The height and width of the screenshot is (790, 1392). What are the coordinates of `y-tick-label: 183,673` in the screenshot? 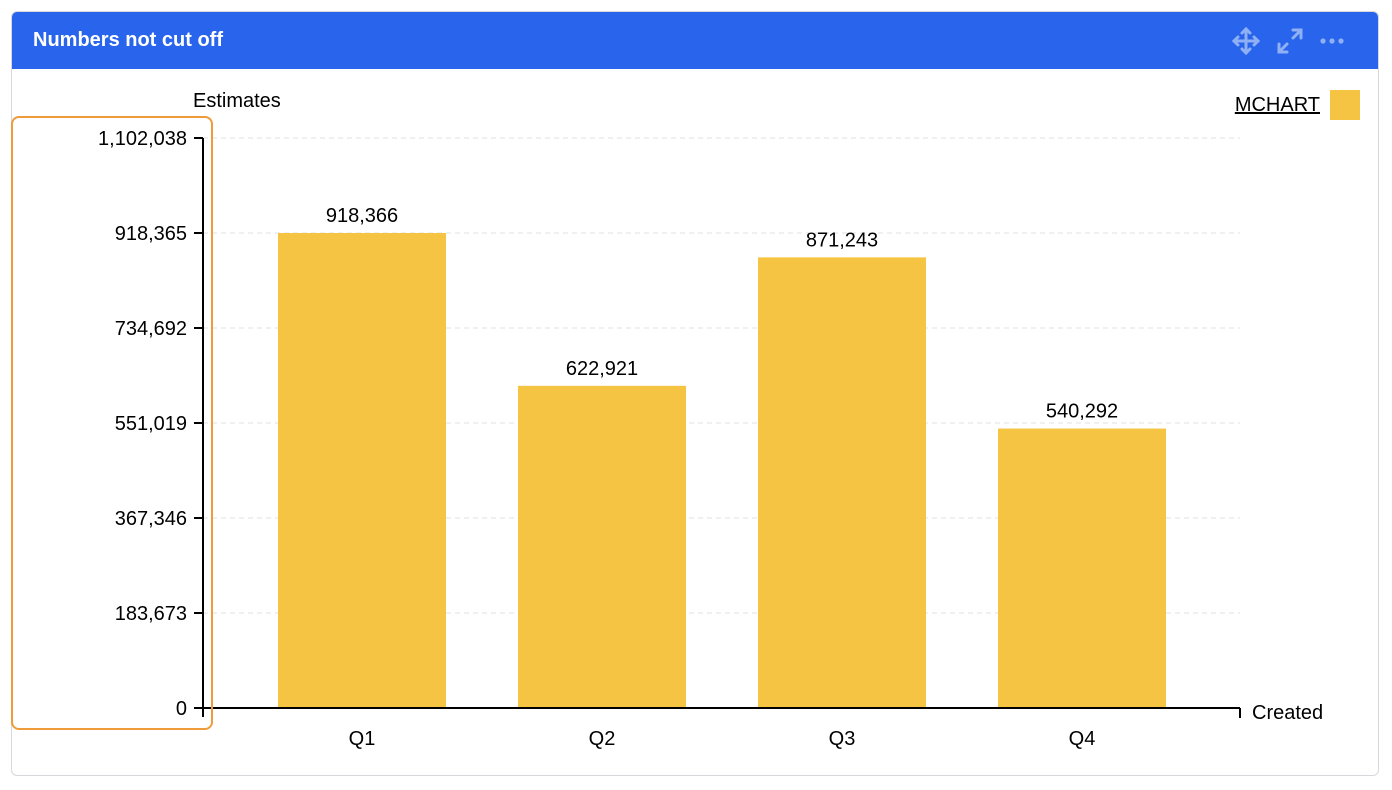 It's located at (151, 614).